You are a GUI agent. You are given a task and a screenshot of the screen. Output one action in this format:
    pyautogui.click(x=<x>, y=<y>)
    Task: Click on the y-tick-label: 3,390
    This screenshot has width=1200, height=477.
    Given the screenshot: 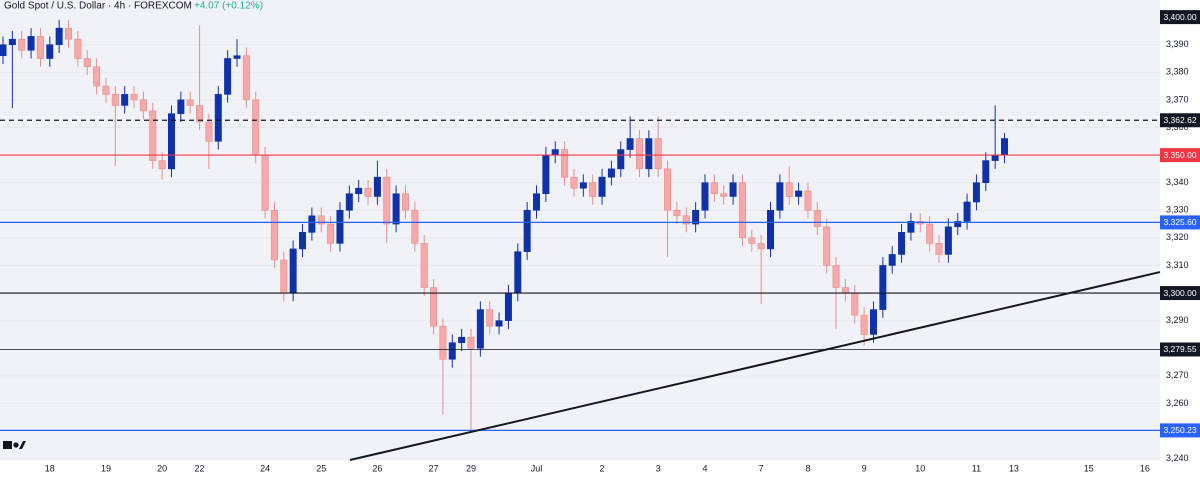 What is the action you would take?
    pyautogui.click(x=1177, y=44)
    